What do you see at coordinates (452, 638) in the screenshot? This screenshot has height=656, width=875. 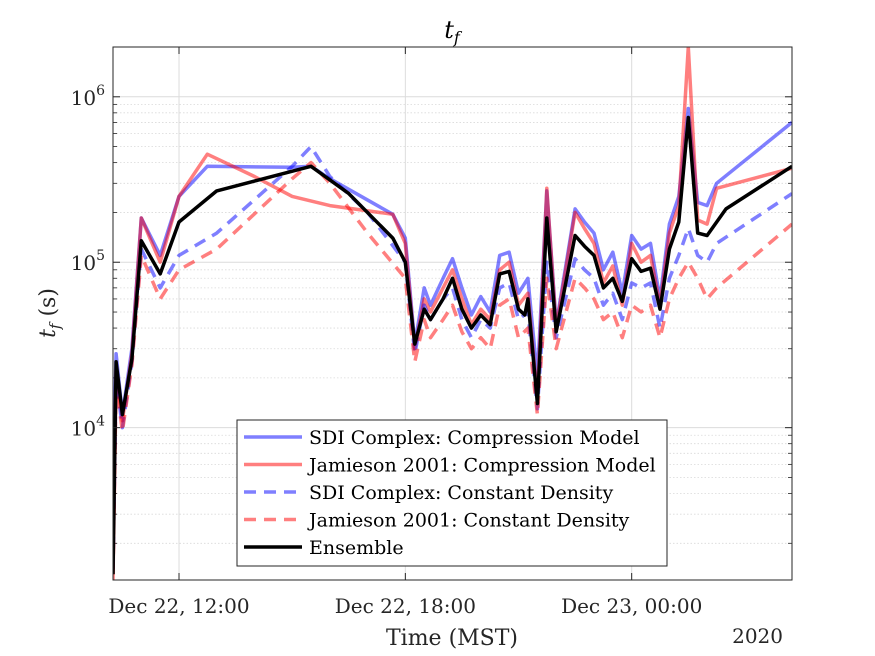 I see `x-axis-label: Time (MST)` at bounding box center [452, 638].